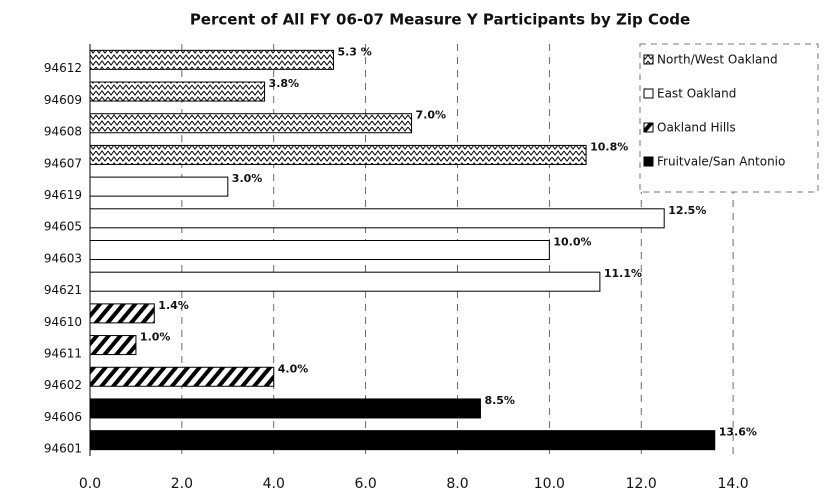  Describe the element at coordinates (63, 100) in the screenshot. I see `y-tick-label: 94609` at that location.